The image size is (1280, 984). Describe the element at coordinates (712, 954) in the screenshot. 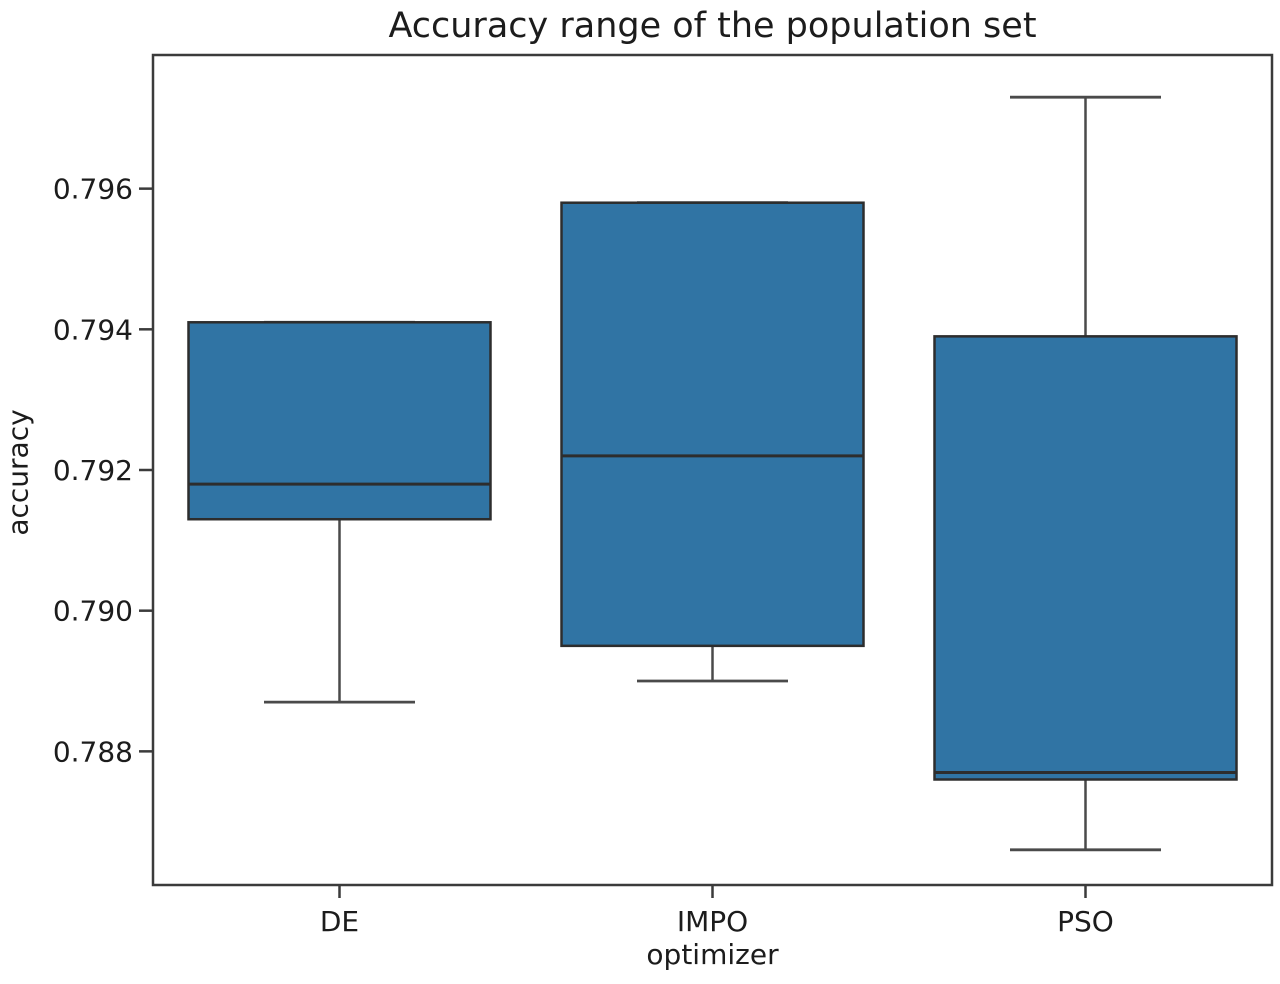

I see `x-axis-label: optimizer` at that location.